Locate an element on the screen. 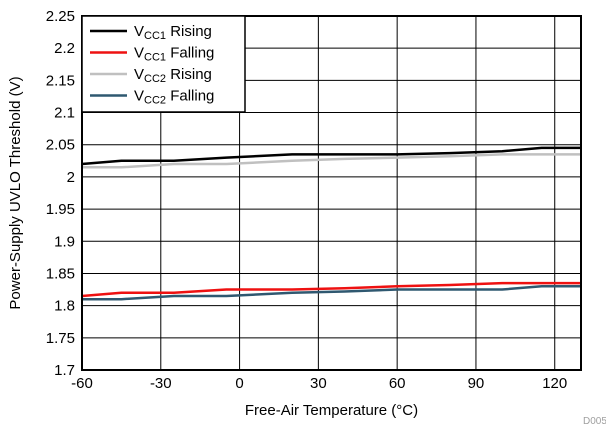 This screenshot has height=425, width=606. legend-entry: VCC1 Falling is located at coordinates (174, 54).